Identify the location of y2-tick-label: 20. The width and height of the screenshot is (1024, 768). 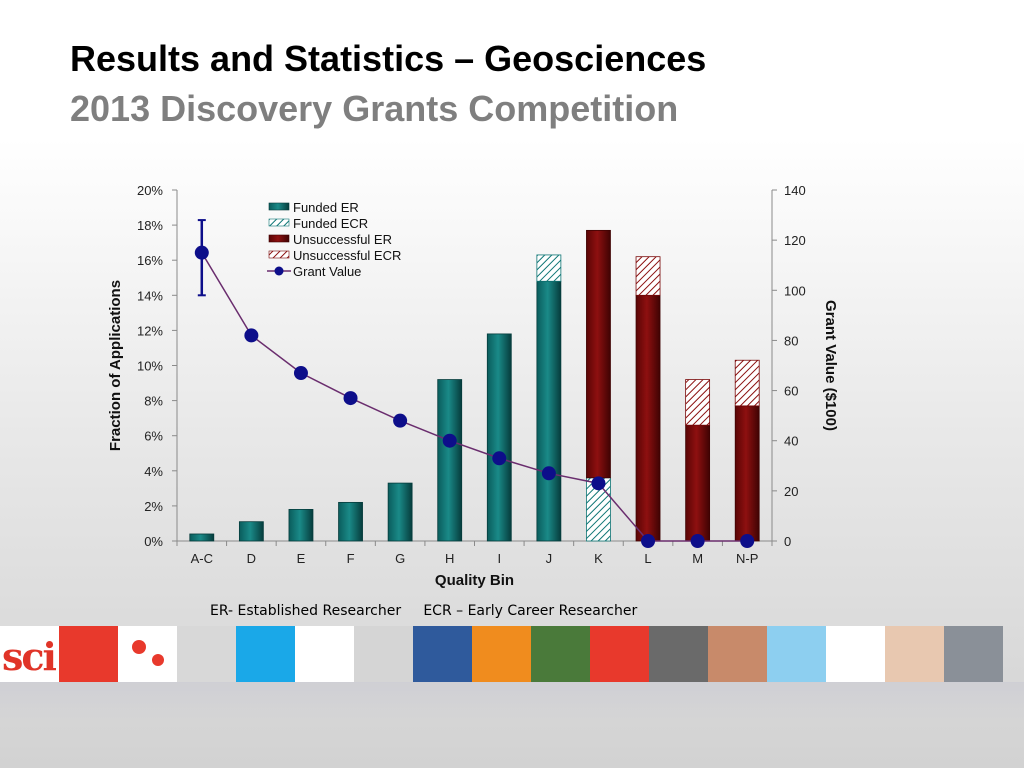
(791, 491).